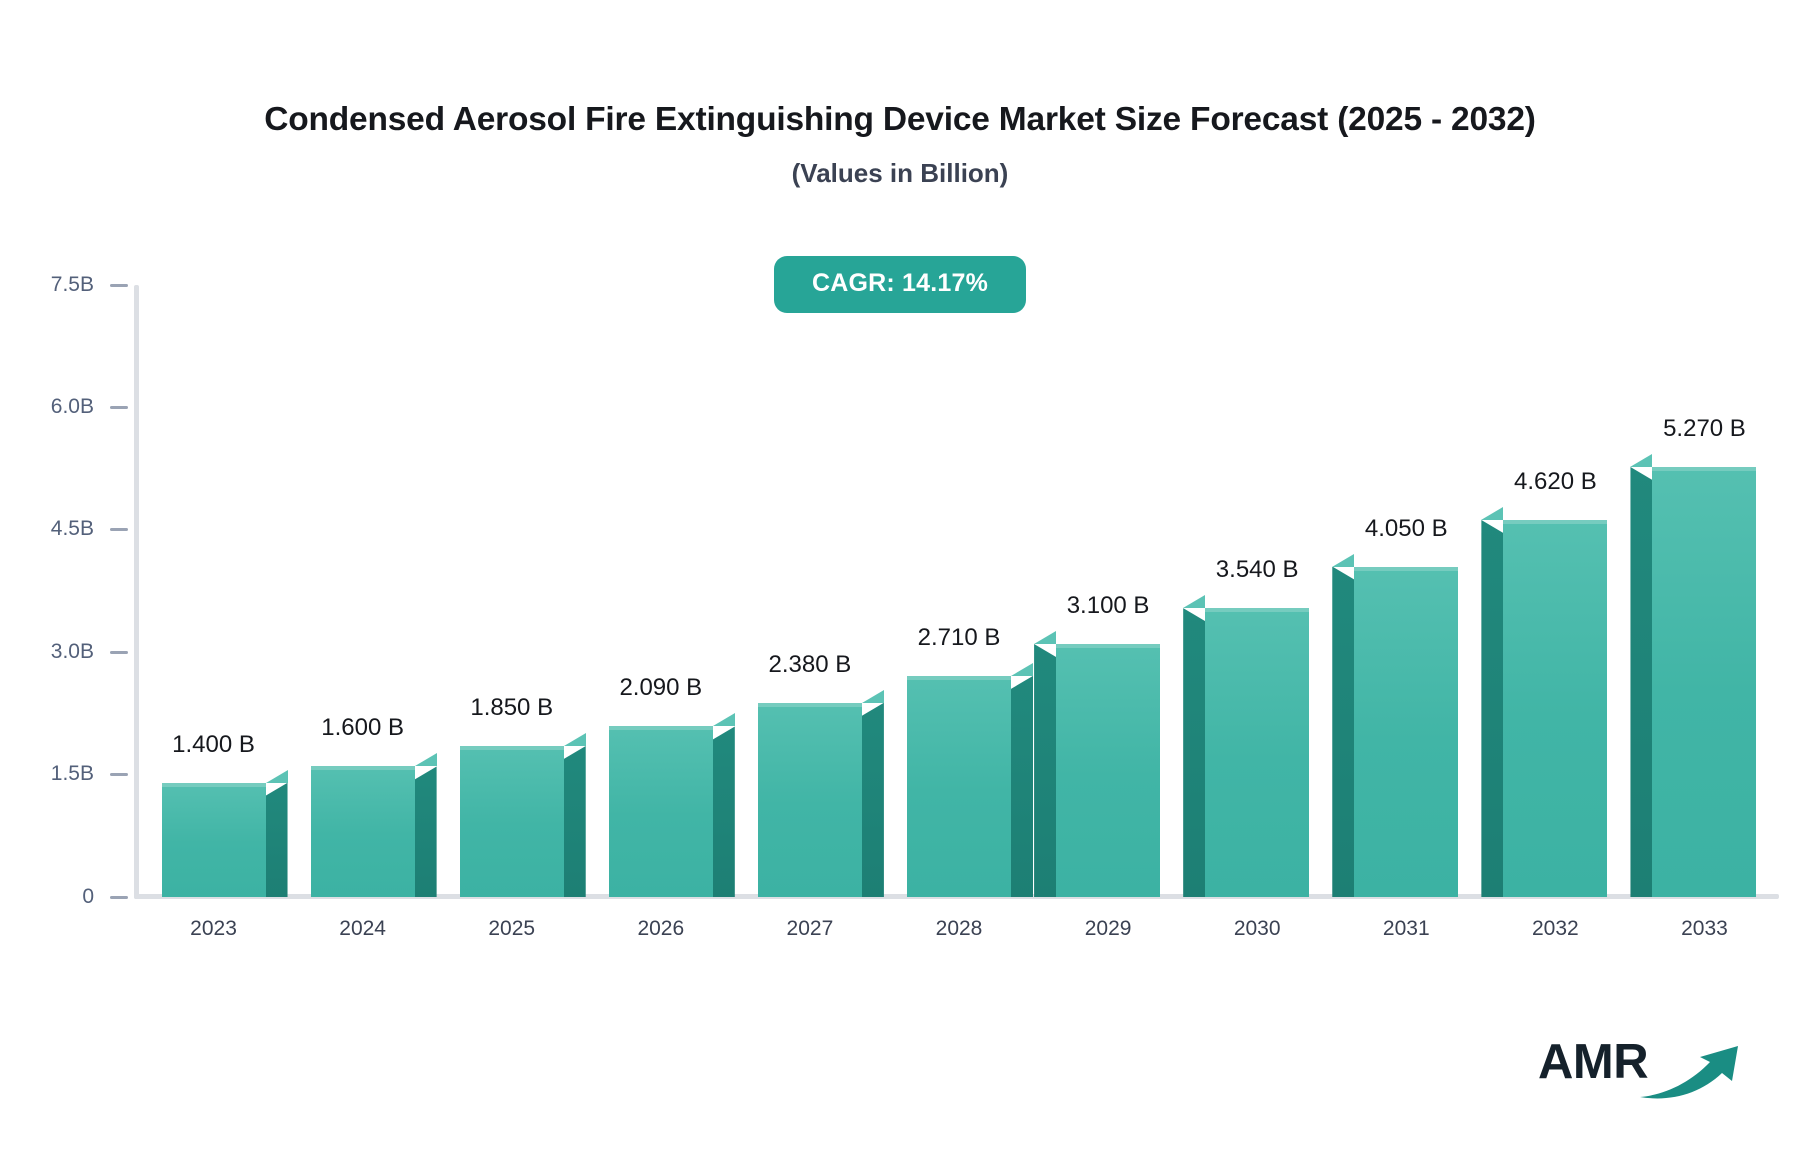  I want to click on bar-value-label: 4.620 B, so click(1555, 482).